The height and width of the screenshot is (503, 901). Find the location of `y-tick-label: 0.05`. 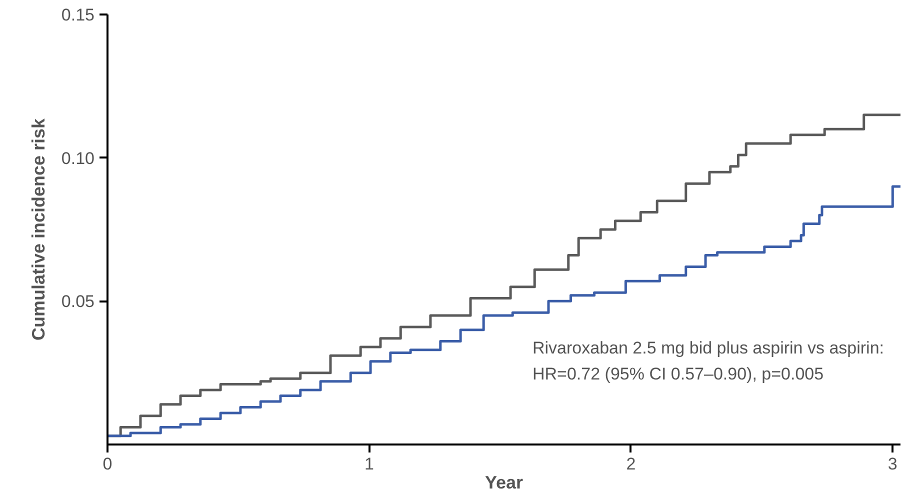

y-tick-label: 0.05 is located at coordinates (78, 302).